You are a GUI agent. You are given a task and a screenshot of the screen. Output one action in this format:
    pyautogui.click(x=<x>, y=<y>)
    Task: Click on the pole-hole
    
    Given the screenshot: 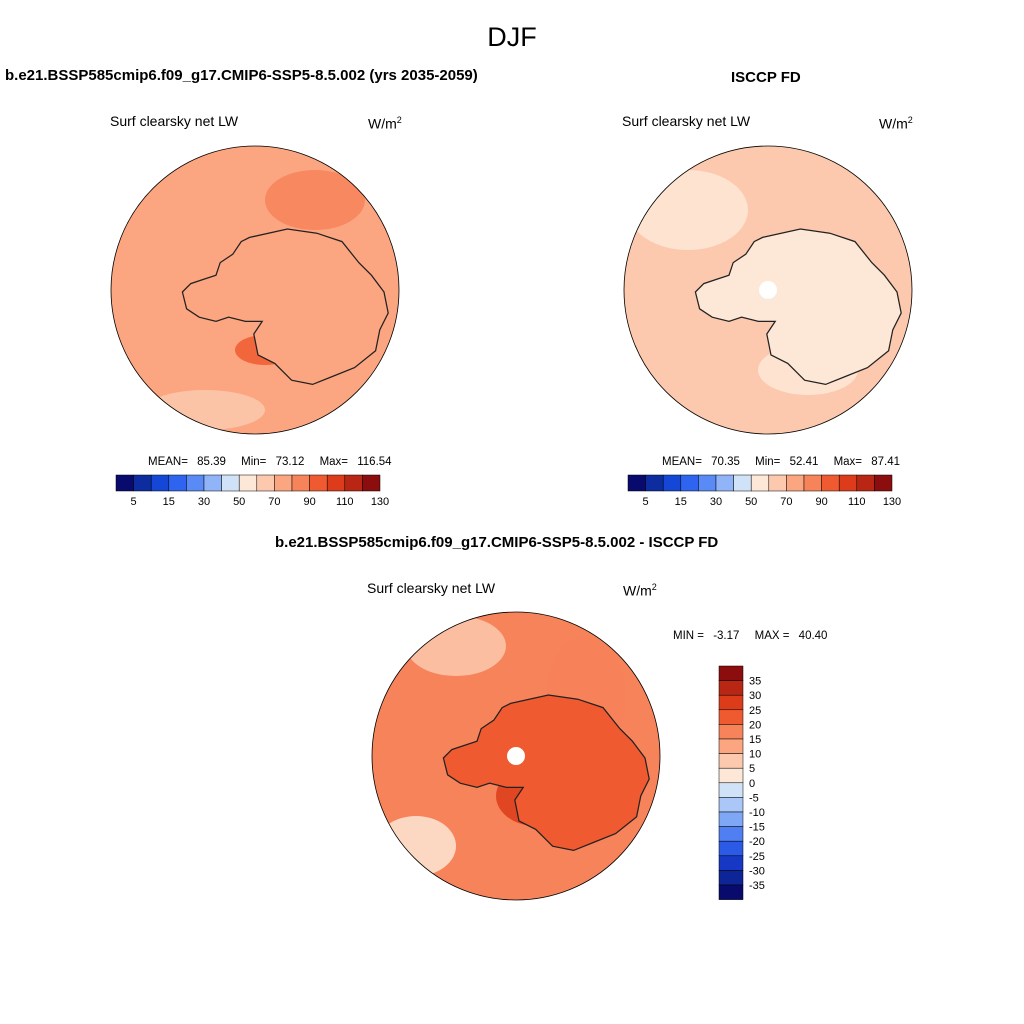 What is the action you would take?
    pyautogui.click(x=768, y=290)
    